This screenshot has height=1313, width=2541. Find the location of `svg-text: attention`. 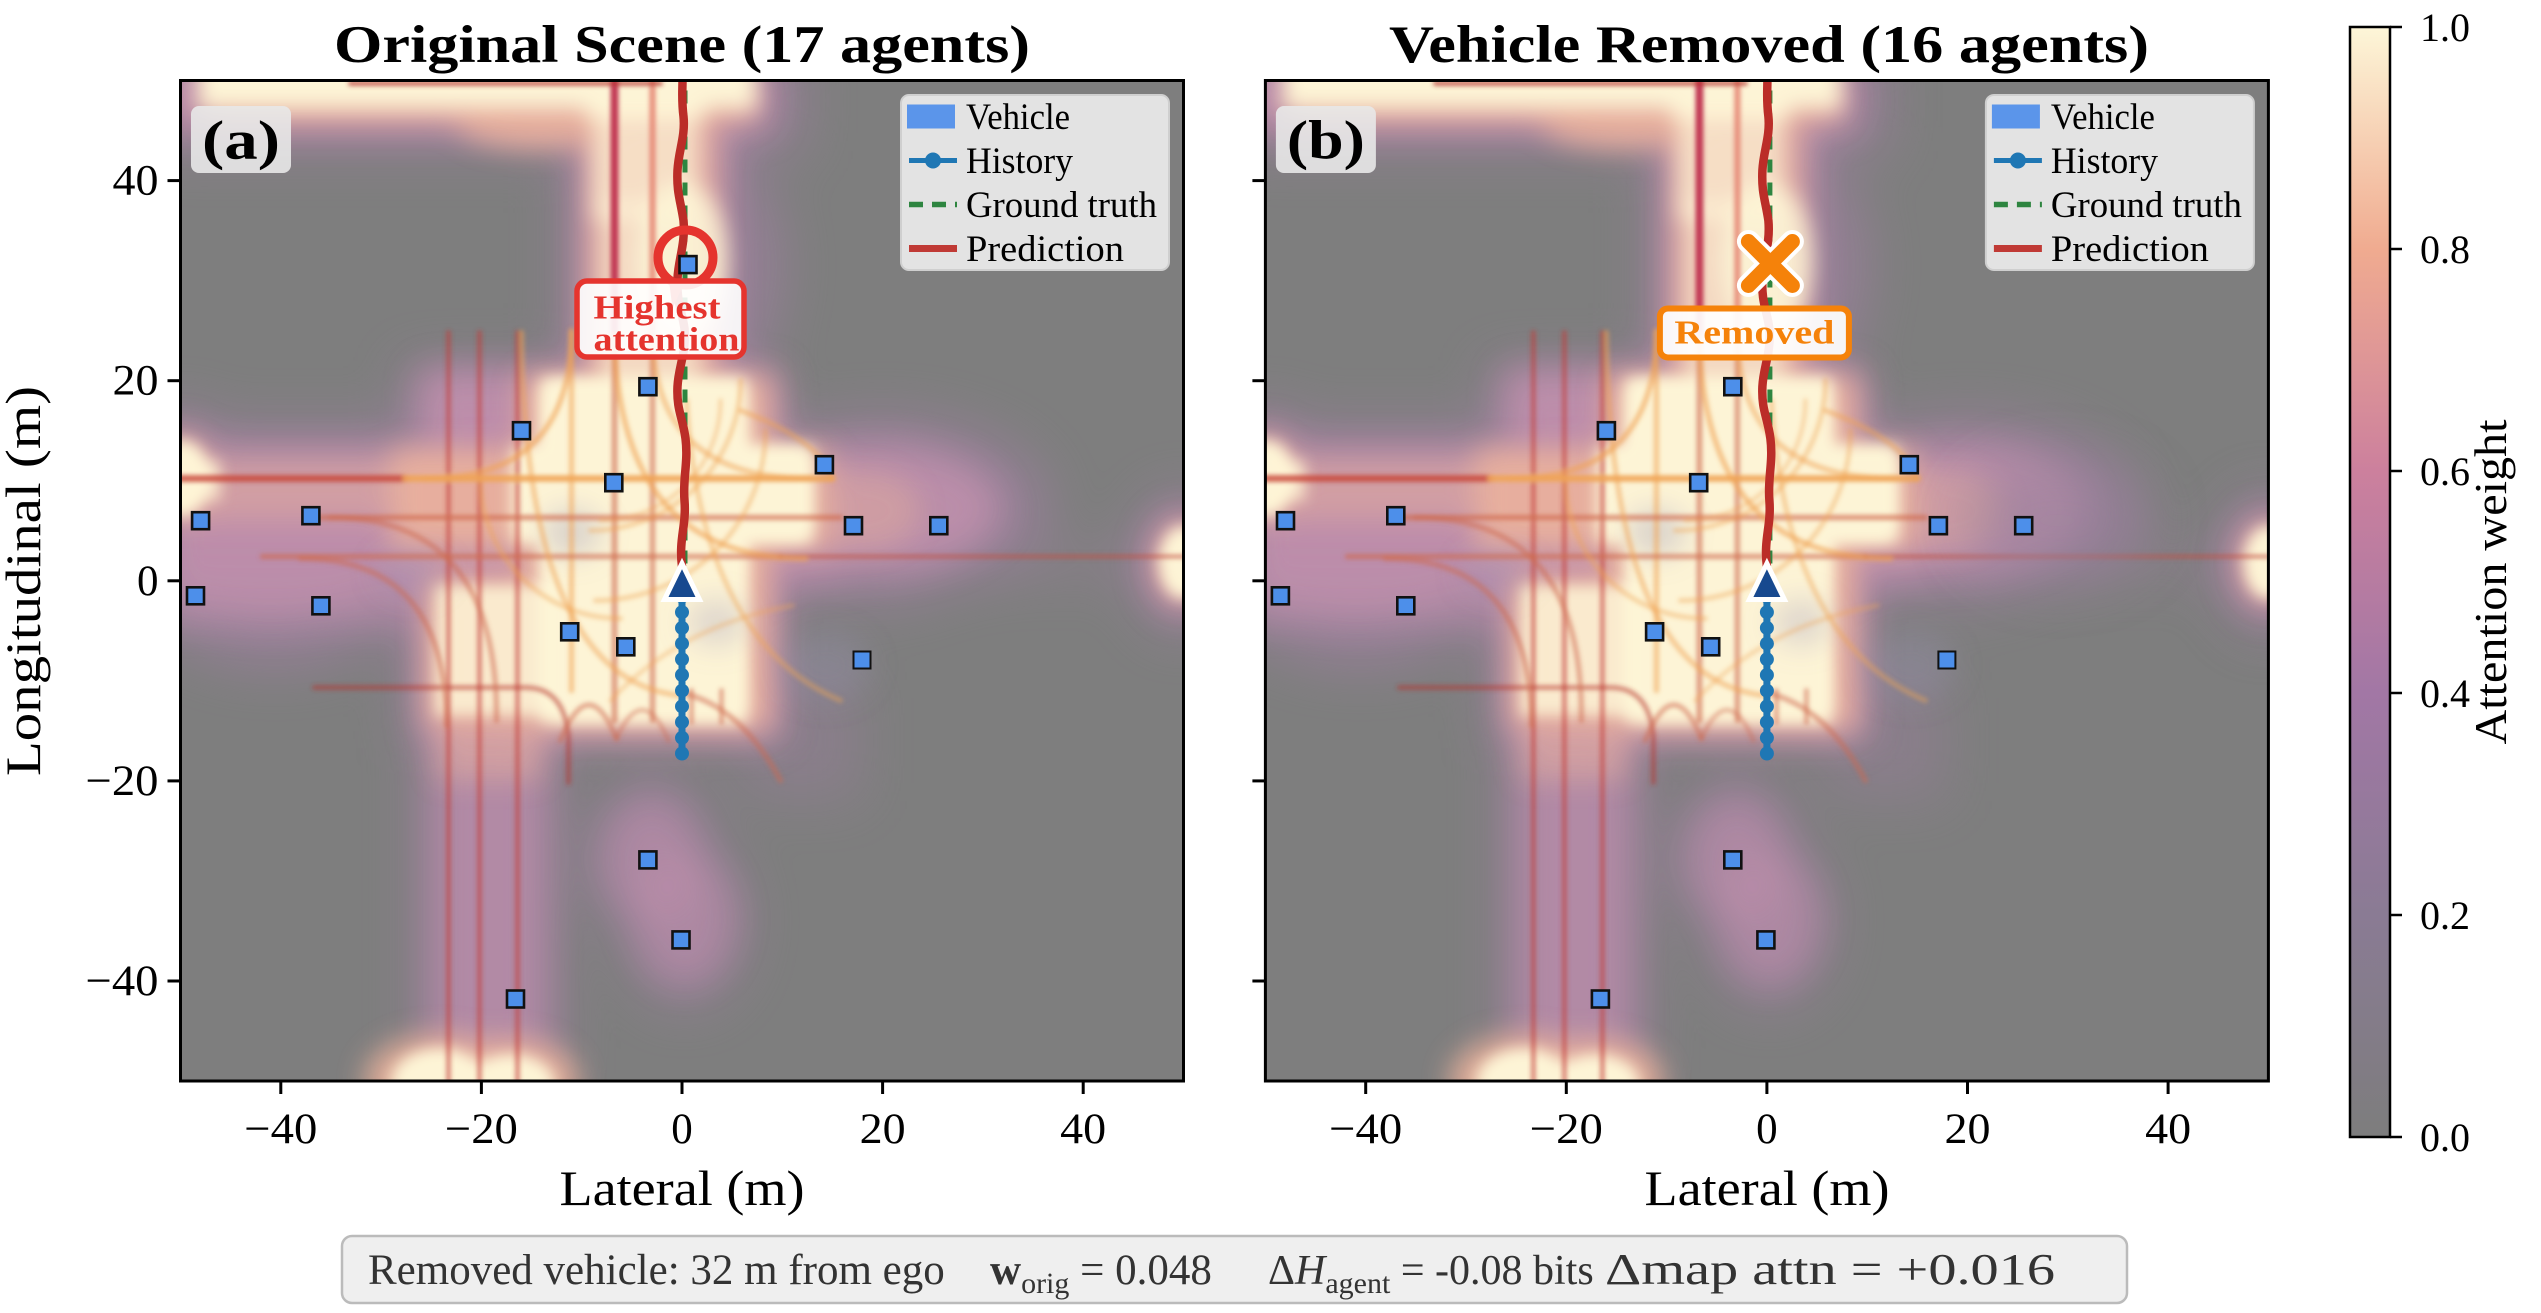

svg-text: attention is located at coordinates (667, 340).